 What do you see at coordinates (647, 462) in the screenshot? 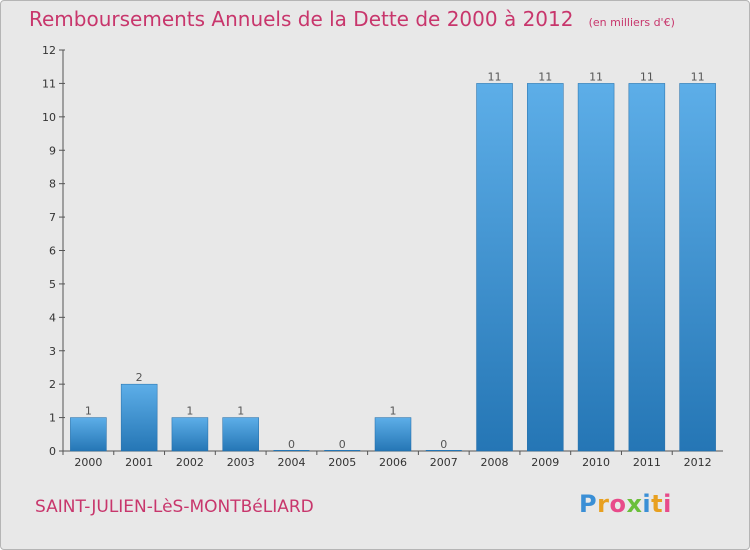
I see `x-tick-label: 2011` at bounding box center [647, 462].